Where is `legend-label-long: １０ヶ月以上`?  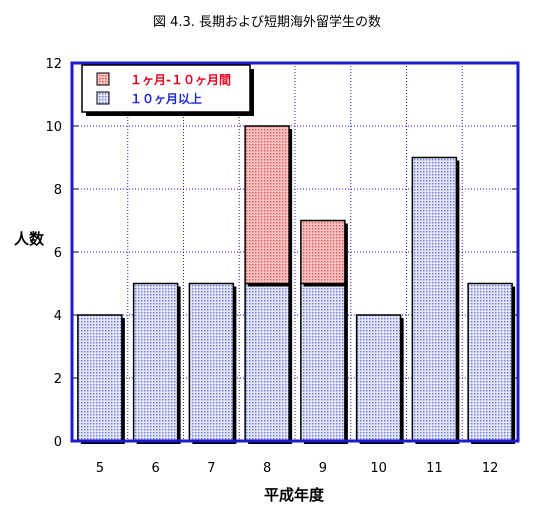 legend-label-long: １０ヶ月以上 is located at coordinates (166, 98).